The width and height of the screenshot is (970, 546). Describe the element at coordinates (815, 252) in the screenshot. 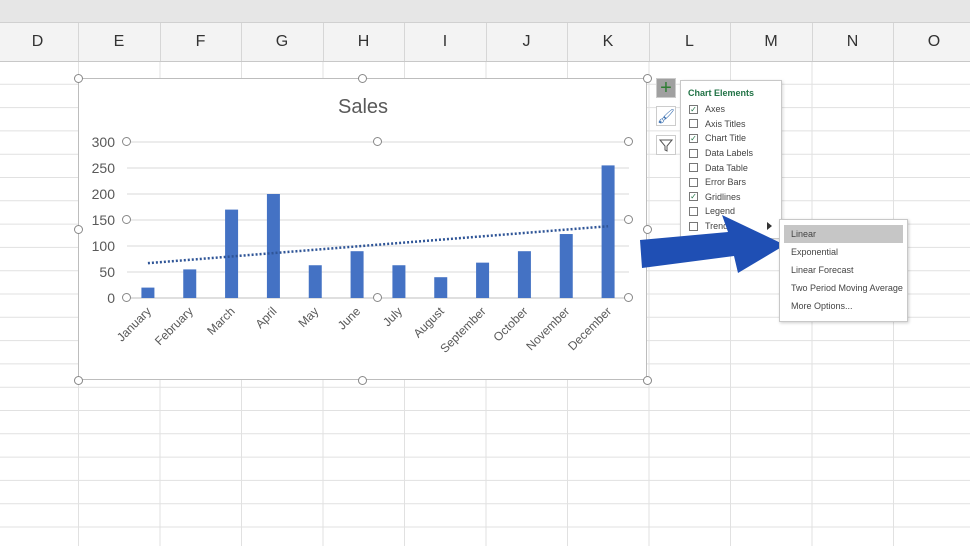

I see `trendline-option-exponential: Exponential` at that location.